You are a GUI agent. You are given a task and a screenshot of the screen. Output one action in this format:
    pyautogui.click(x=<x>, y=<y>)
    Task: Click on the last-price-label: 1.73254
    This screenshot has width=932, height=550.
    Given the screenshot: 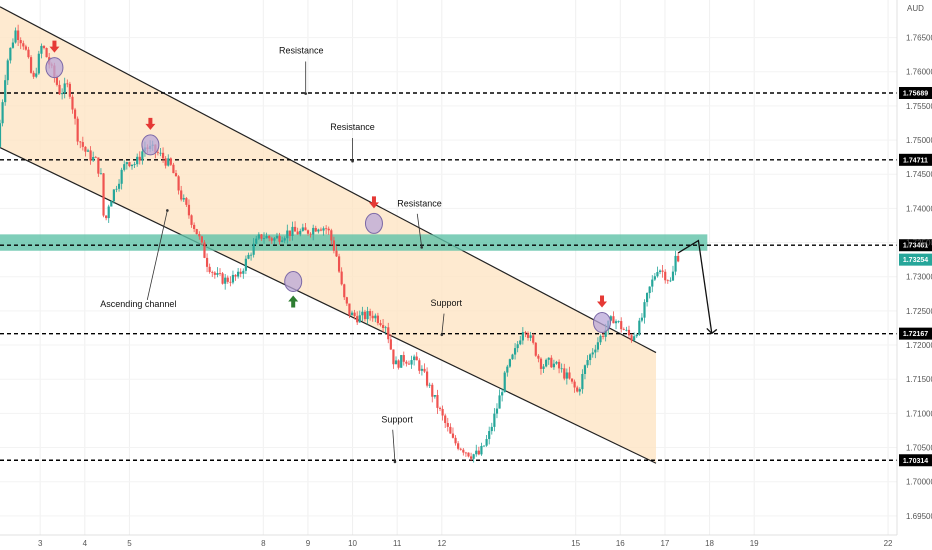 What is the action you would take?
    pyautogui.click(x=915, y=260)
    